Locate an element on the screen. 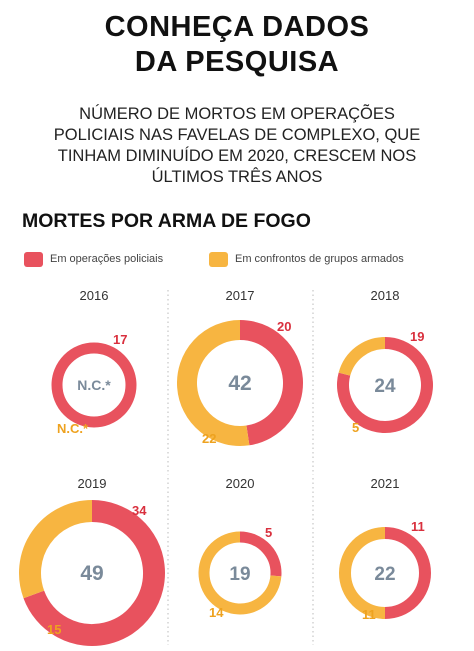 Image resolution: width=474 pixels, height=651 pixels. total-label: 49 is located at coordinates (91, 573).